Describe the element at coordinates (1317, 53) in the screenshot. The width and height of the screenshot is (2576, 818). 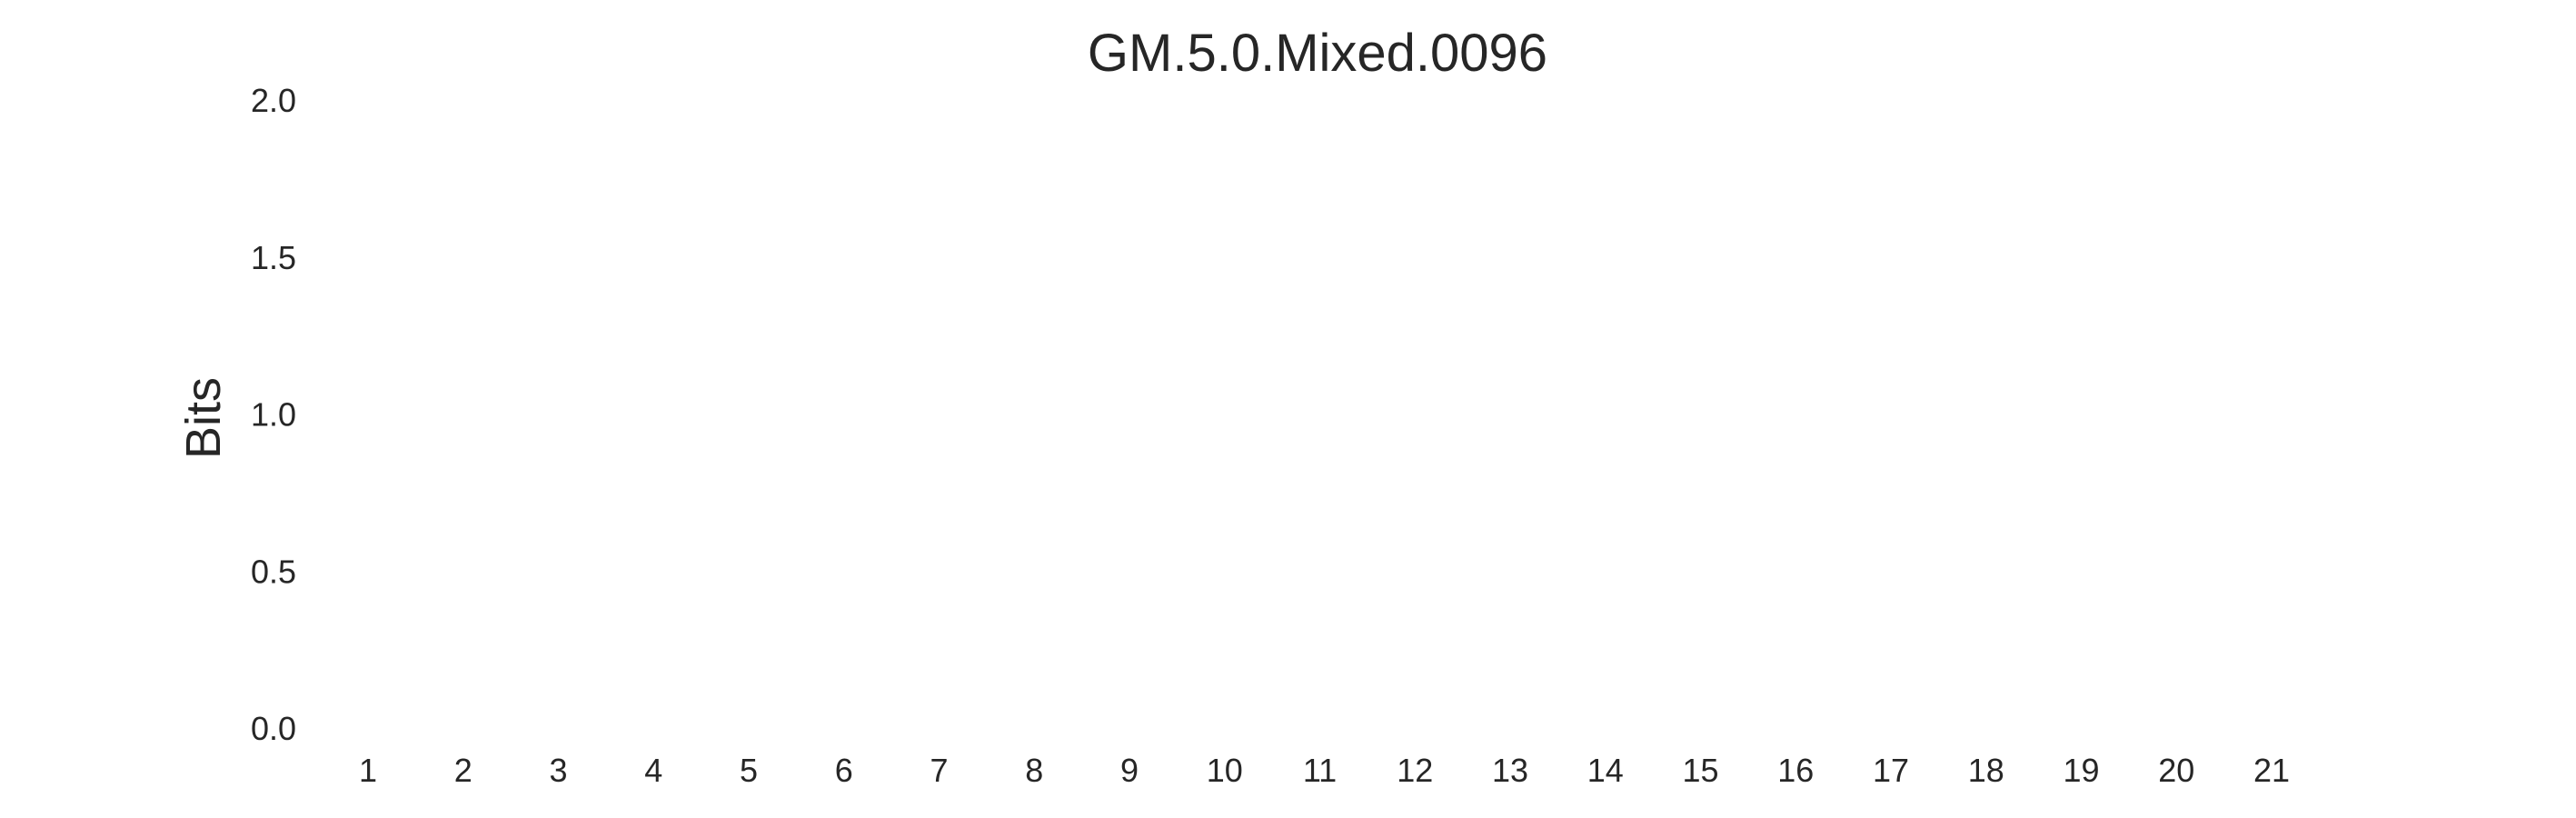
I see `chart-title: GM.5.0.Mixed.0096` at that location.